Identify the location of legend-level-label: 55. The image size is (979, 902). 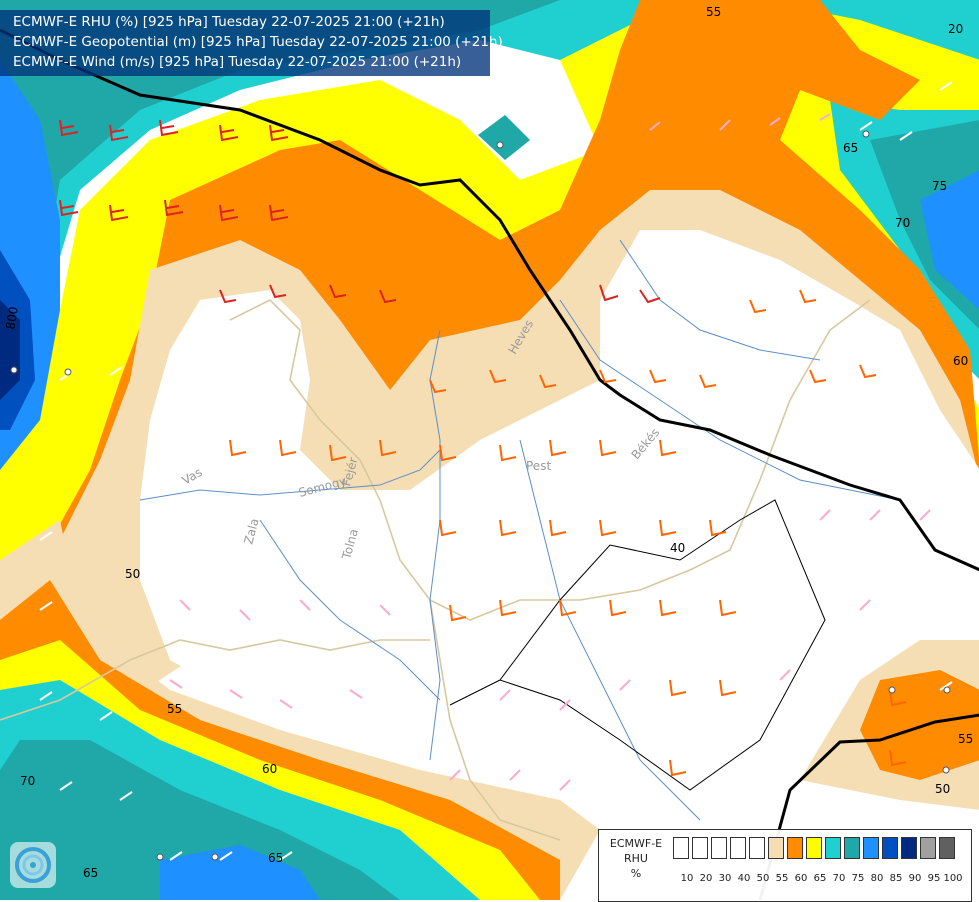
(782, 878).